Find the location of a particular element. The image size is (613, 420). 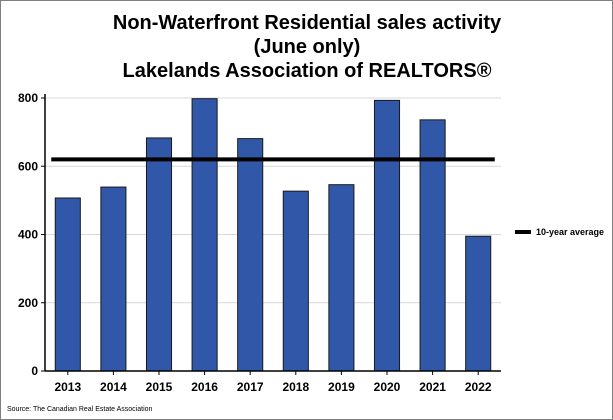

x-tick-label: 2013 is located at coordinates (67, 387).